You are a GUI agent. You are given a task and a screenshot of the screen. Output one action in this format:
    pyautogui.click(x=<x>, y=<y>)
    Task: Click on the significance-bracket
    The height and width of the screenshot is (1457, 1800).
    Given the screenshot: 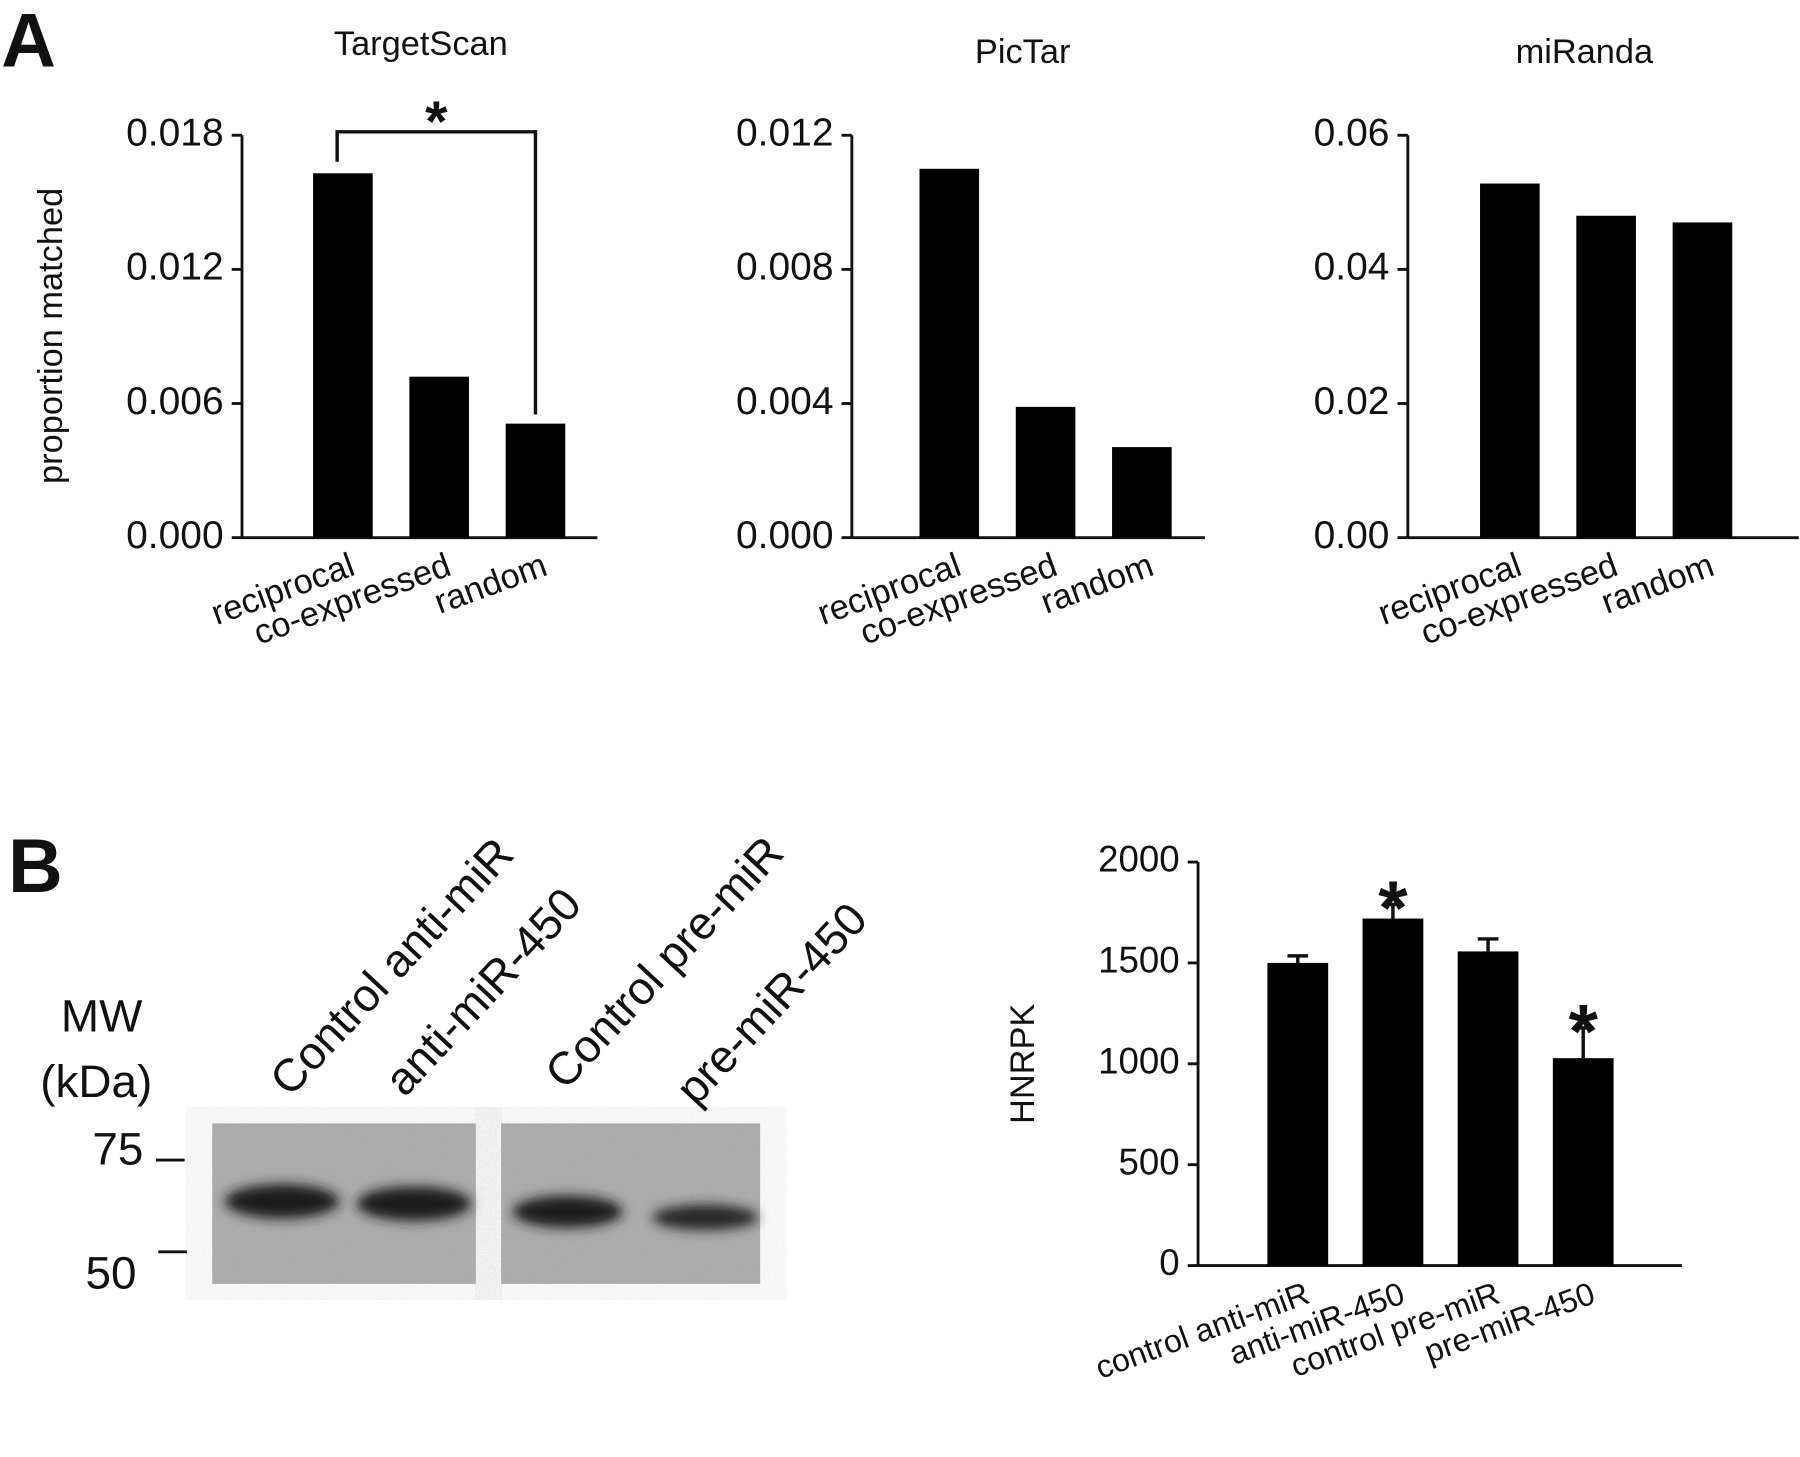 What is the action you would take?
    pyautogui.click(x=436, y=272)
    